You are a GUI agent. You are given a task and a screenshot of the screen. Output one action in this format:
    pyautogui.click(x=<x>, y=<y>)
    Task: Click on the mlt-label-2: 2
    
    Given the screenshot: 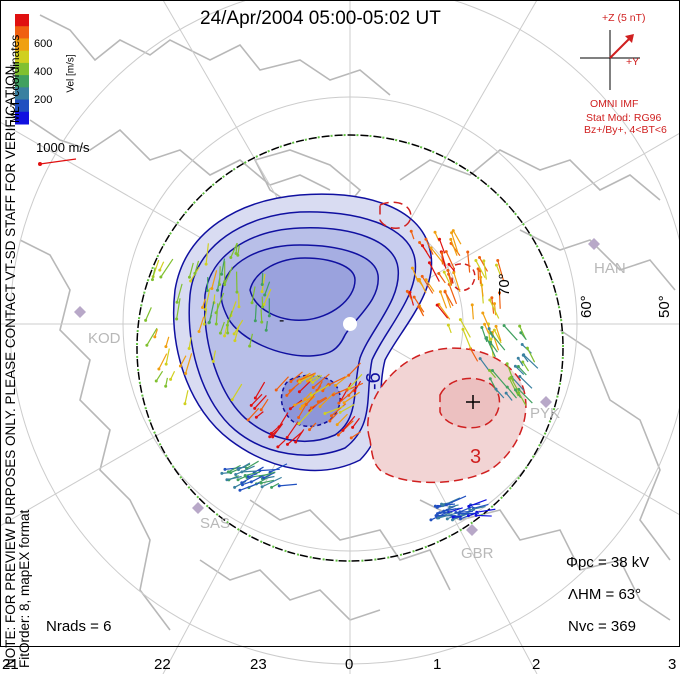 What is the action you would take?
    pyautogui.click(x=536, y=664)
    